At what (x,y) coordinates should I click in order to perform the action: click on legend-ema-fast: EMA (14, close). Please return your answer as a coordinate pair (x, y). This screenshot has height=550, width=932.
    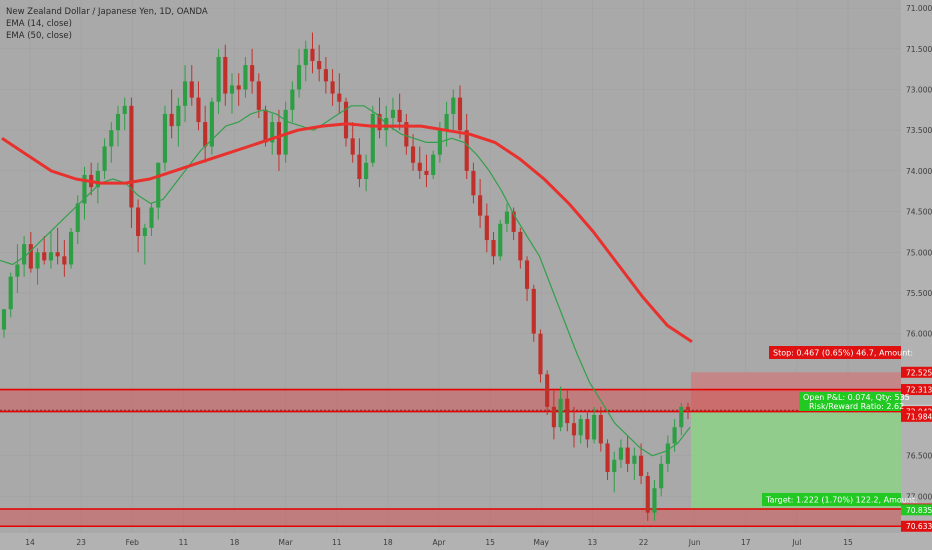
    Looking at the image, I should click on (39, 24).